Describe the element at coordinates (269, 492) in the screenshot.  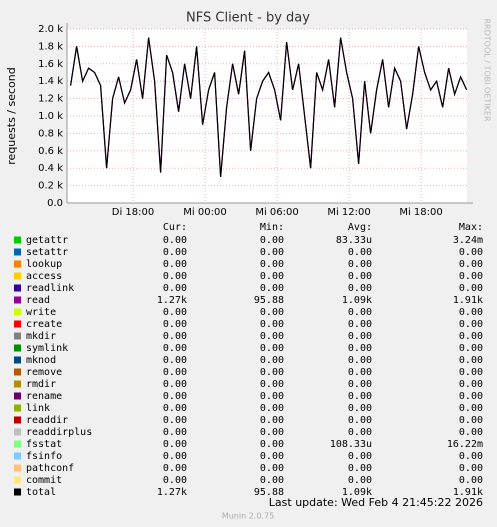
I see `legend-min: 95.88` at that location.